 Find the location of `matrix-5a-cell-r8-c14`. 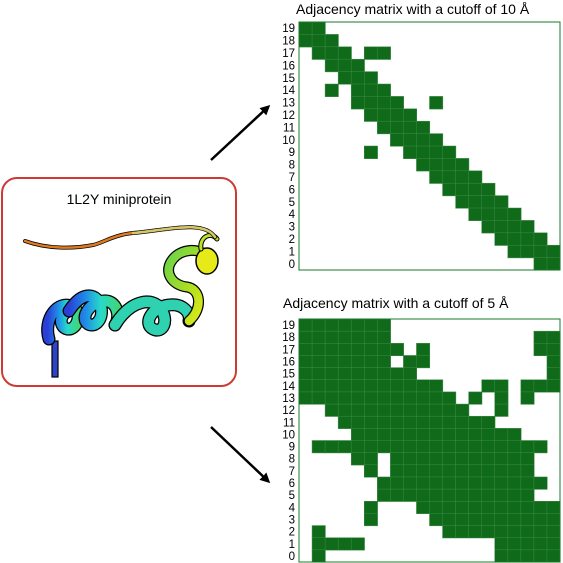

matrix-5a-cell-r8-c14 is located at coordinates (488, 459).